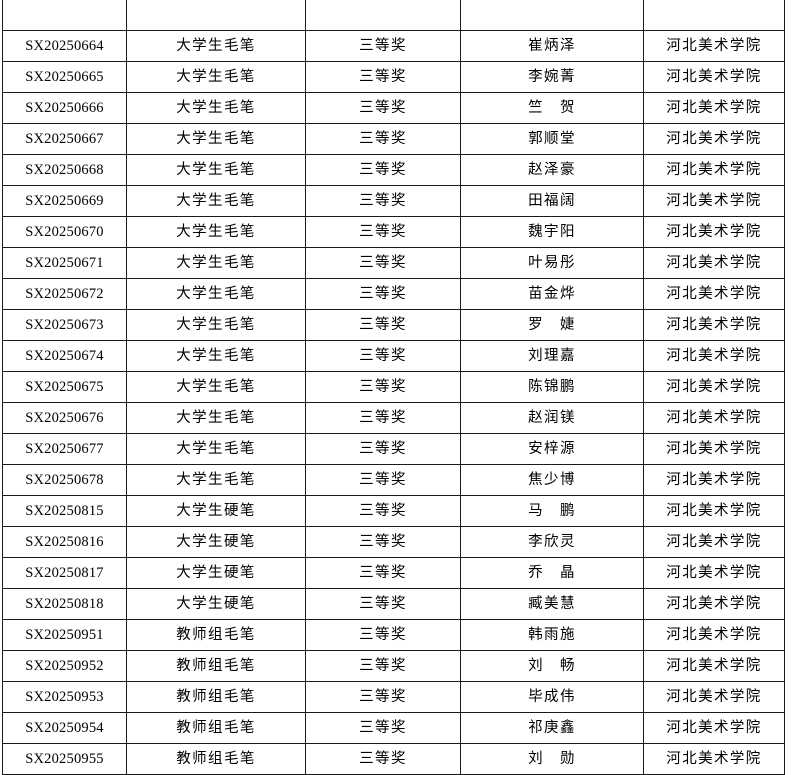 This screenshot has width=796, height=775. What do you see at coordinates (552, 511) in the screenshot?
I see `cell-name: 马 鹏` at bounding box center [552, 511].